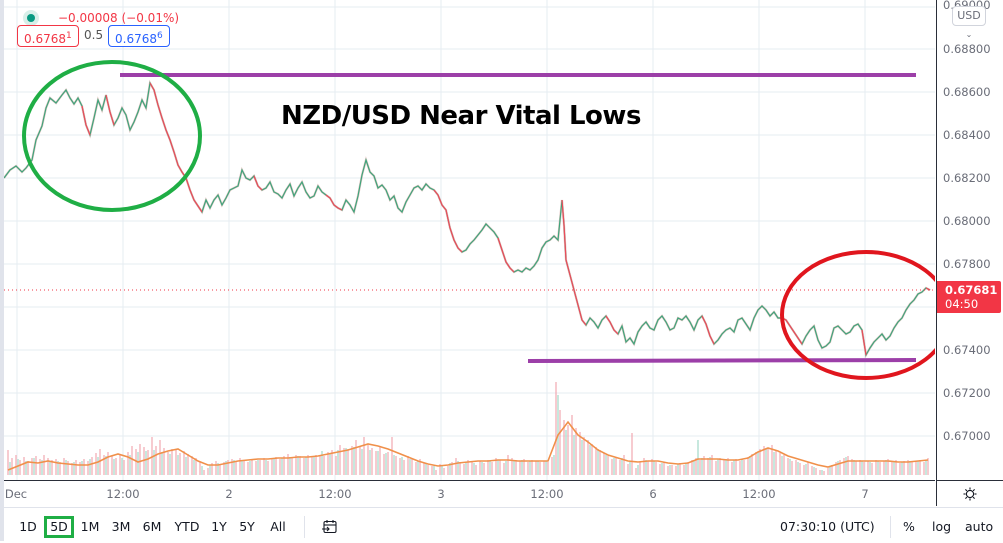 Image resolution: width=1003 pixels, height=543 pixels. What do you see at coordinates (229, 494) in the screenshot?
I see `time-tick: 2` at bounding box center [229, 494].